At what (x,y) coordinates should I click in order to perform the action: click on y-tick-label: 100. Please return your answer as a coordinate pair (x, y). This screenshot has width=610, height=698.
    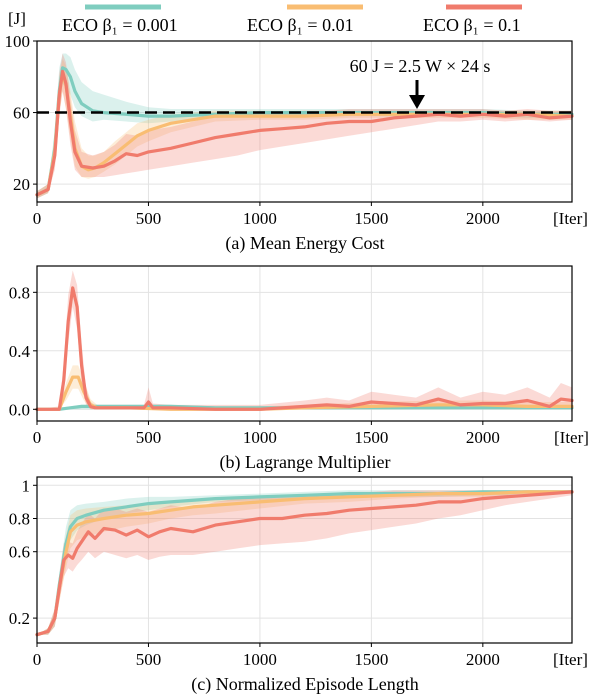
    Looking at the image, I should click on (18, 41).